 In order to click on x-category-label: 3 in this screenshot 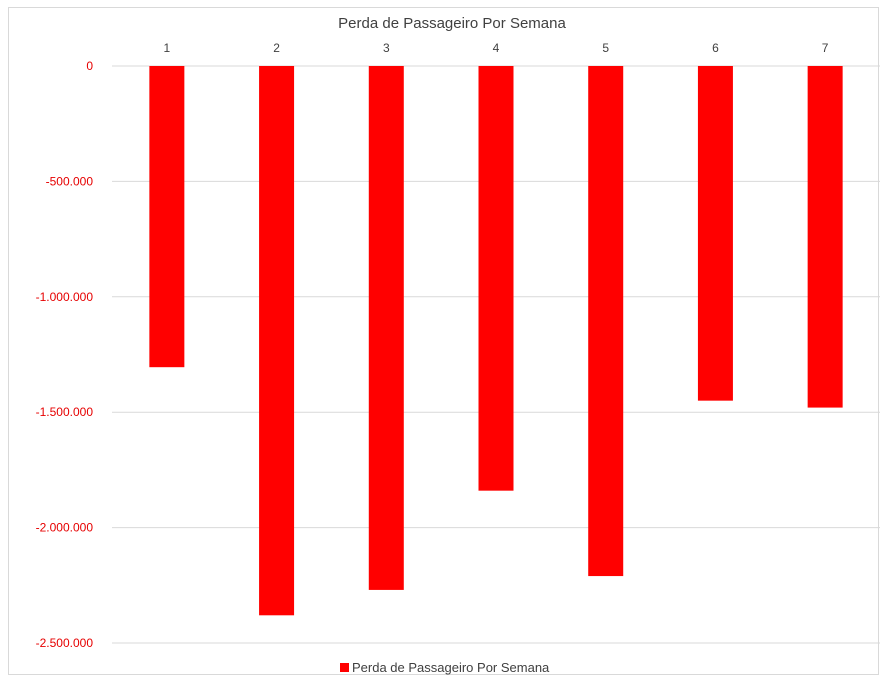, I will do `click(386, 48)`.